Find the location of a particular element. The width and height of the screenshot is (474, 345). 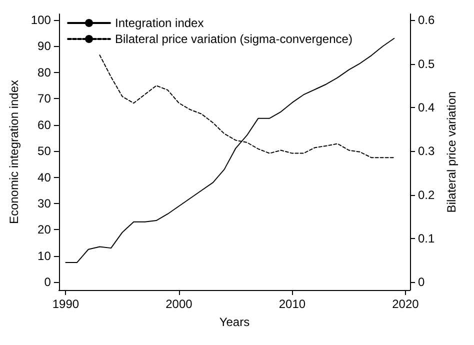

y-tick-label: 30 is located at coordinates (45, 203).